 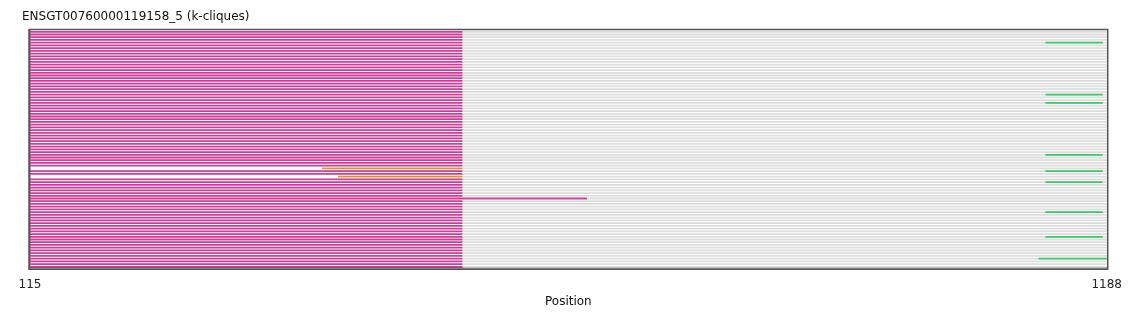 What do you see at coordinates (30, 283) in the screenshot?
I see `x-tick-label: 115` at bounding box center [30, 283].